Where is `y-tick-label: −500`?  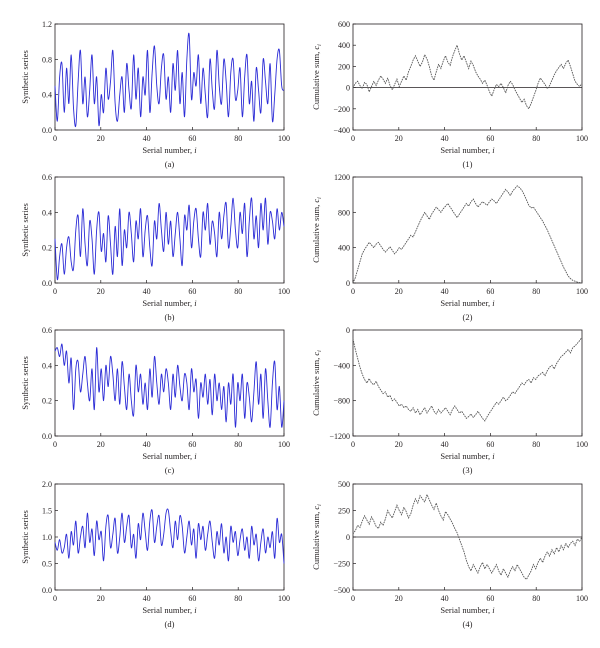 y-tick-label: −500 is located at coordinates (341, 590).